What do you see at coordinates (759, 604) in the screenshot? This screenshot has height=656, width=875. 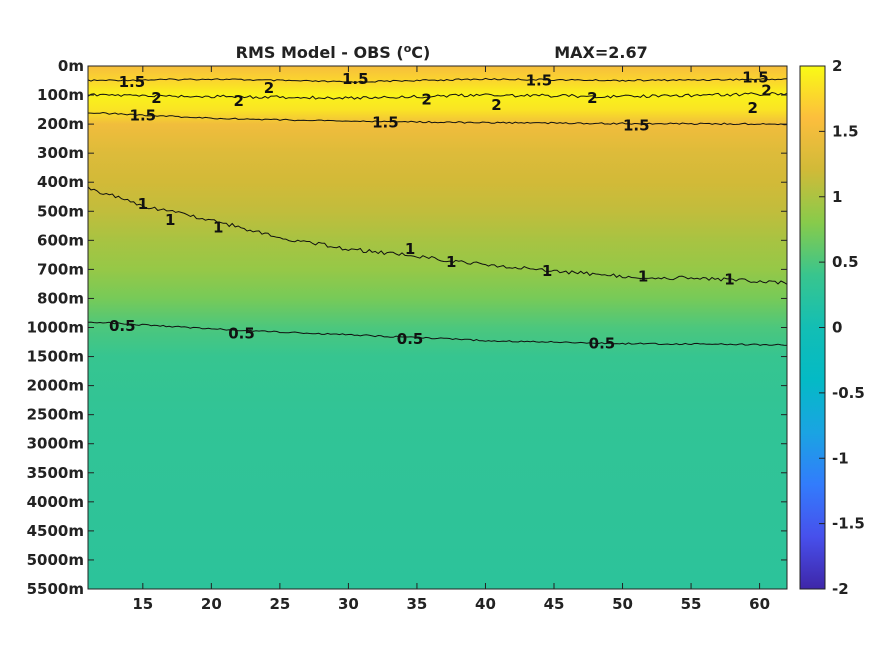 I see `x-tick-label: 60` at bounding box center [759, 604].